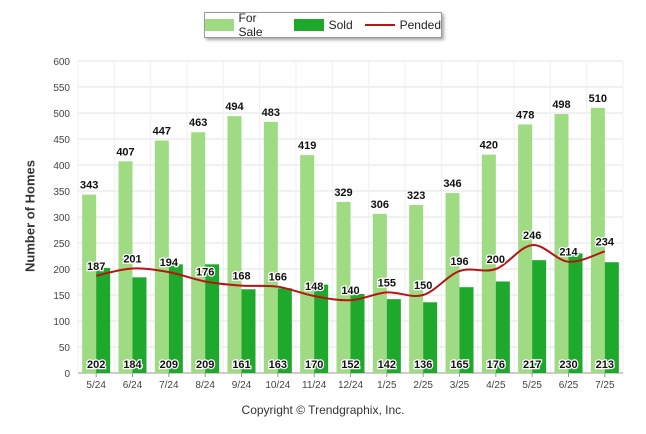  What do you see at coordinates (568, 365) in the screenshot?
I see `data-label-sold: 230` at bounding box center [568, 365].